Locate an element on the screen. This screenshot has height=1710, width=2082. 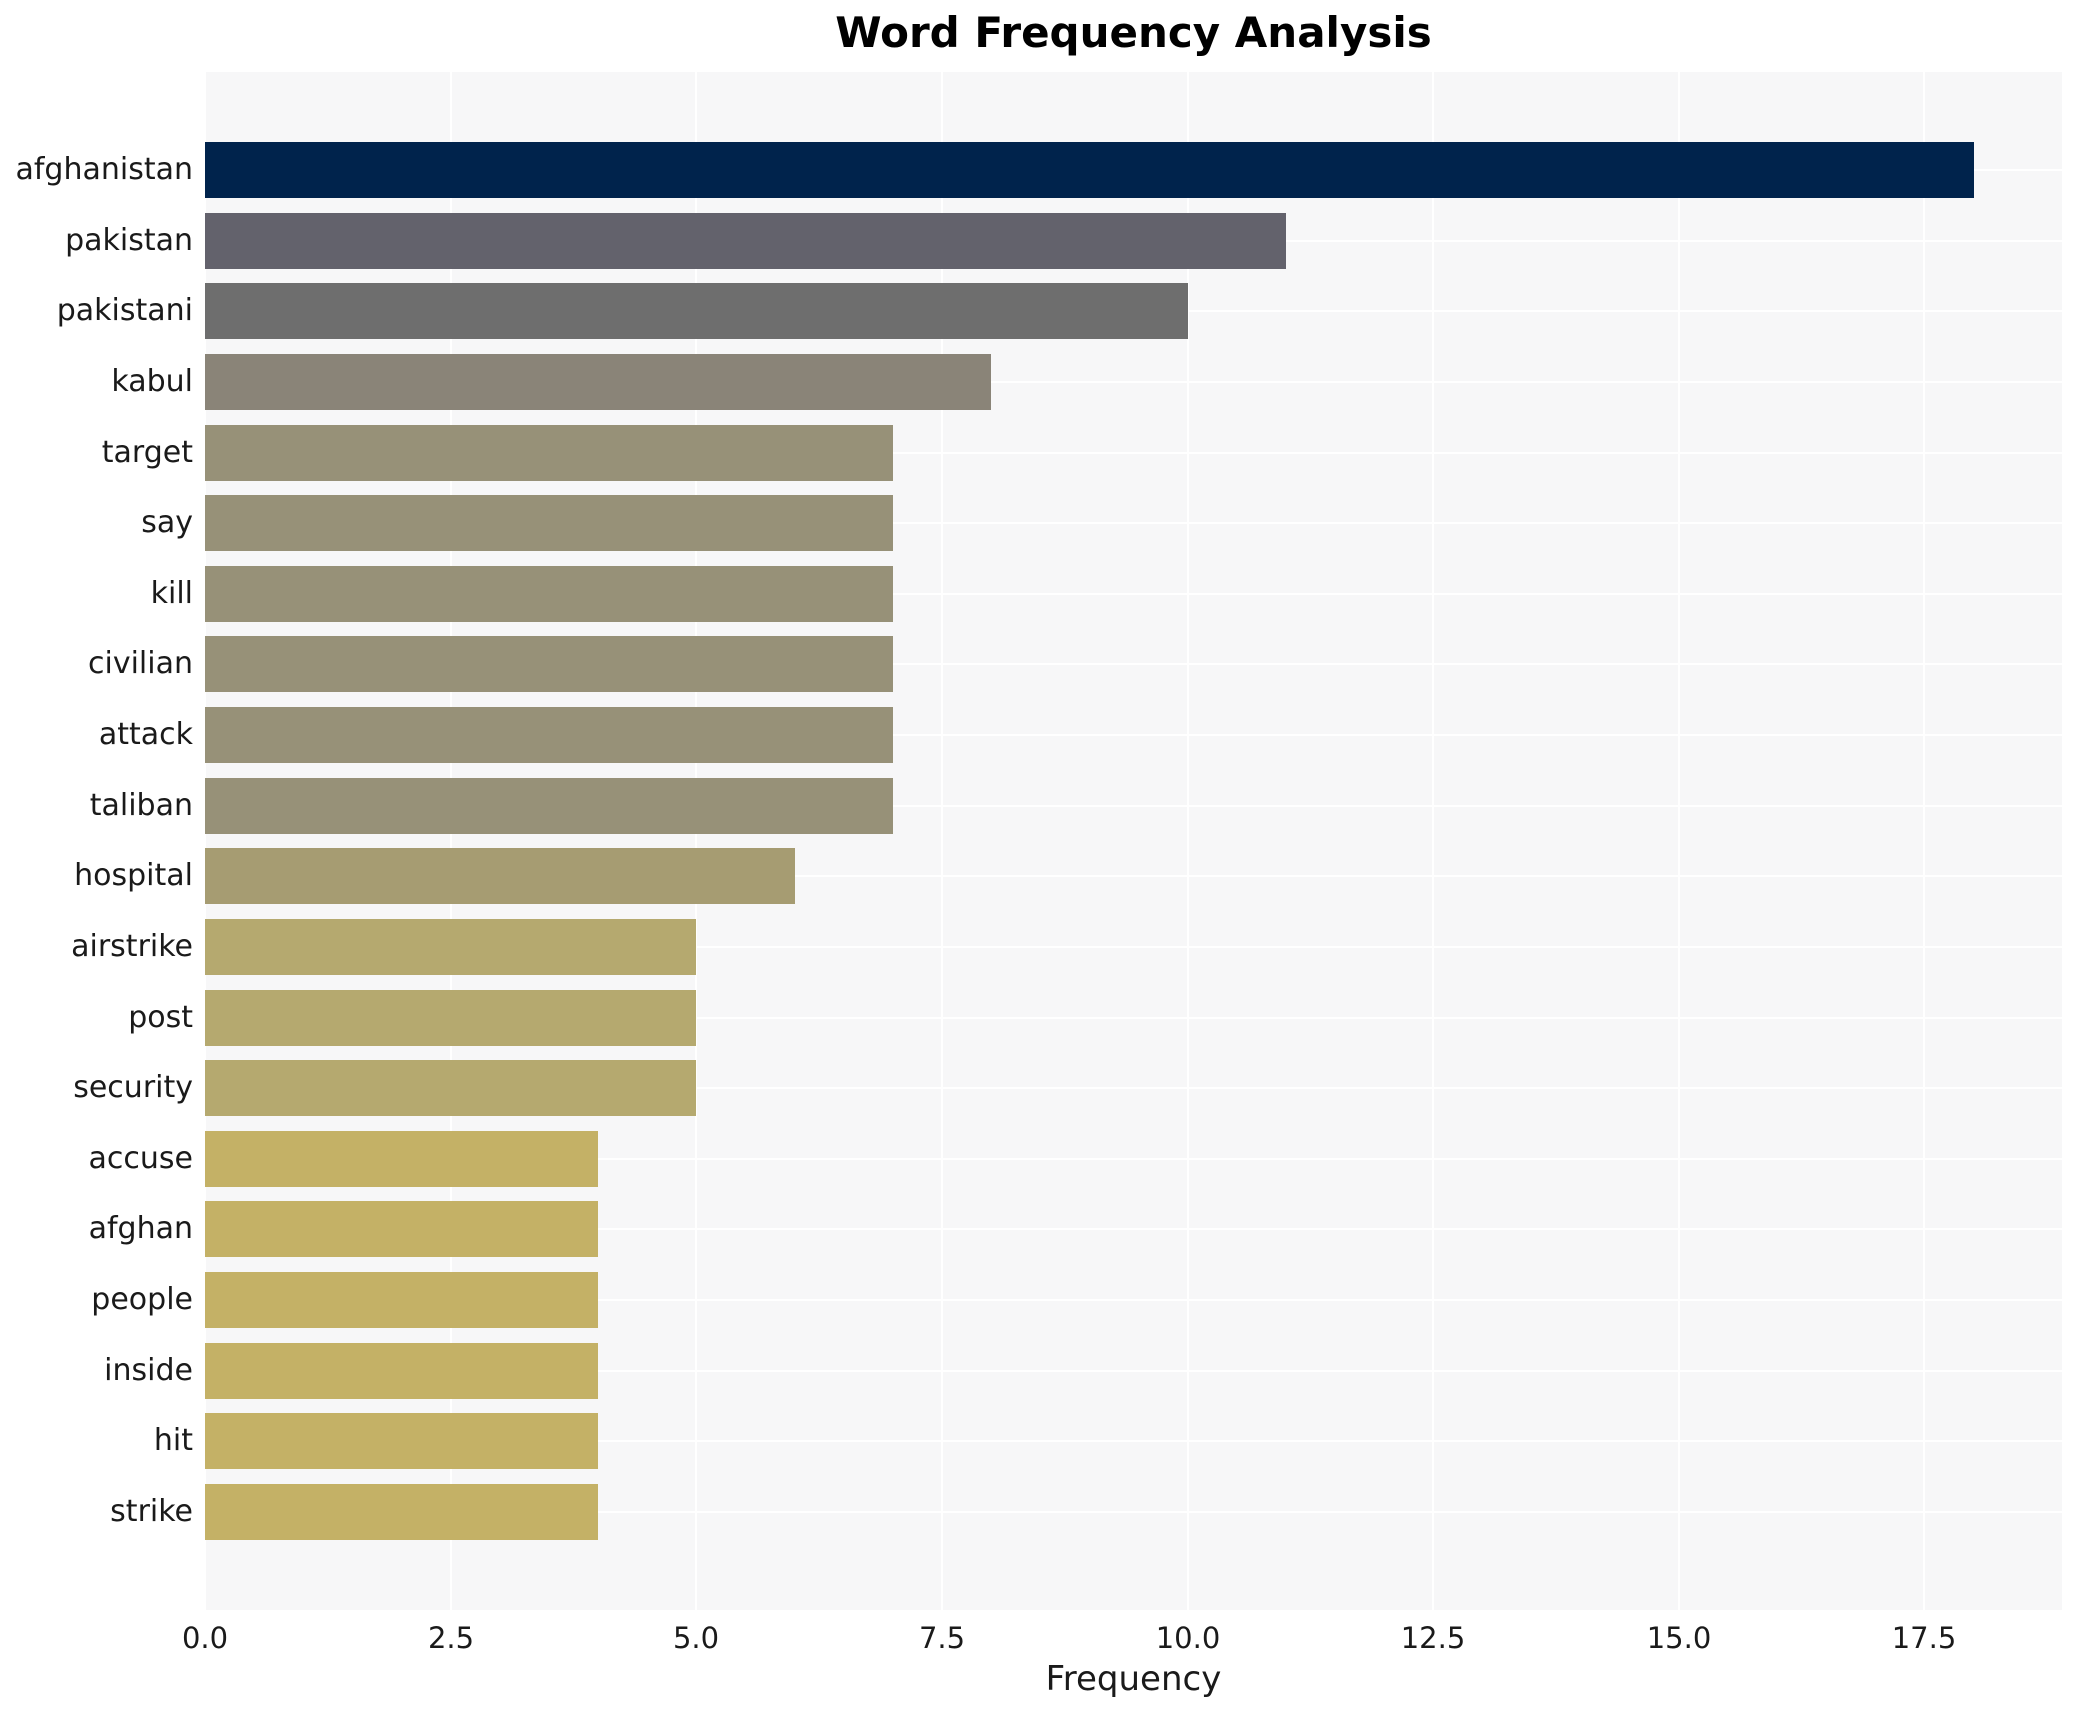
bar-civilian is located at coordinates (549, 664).